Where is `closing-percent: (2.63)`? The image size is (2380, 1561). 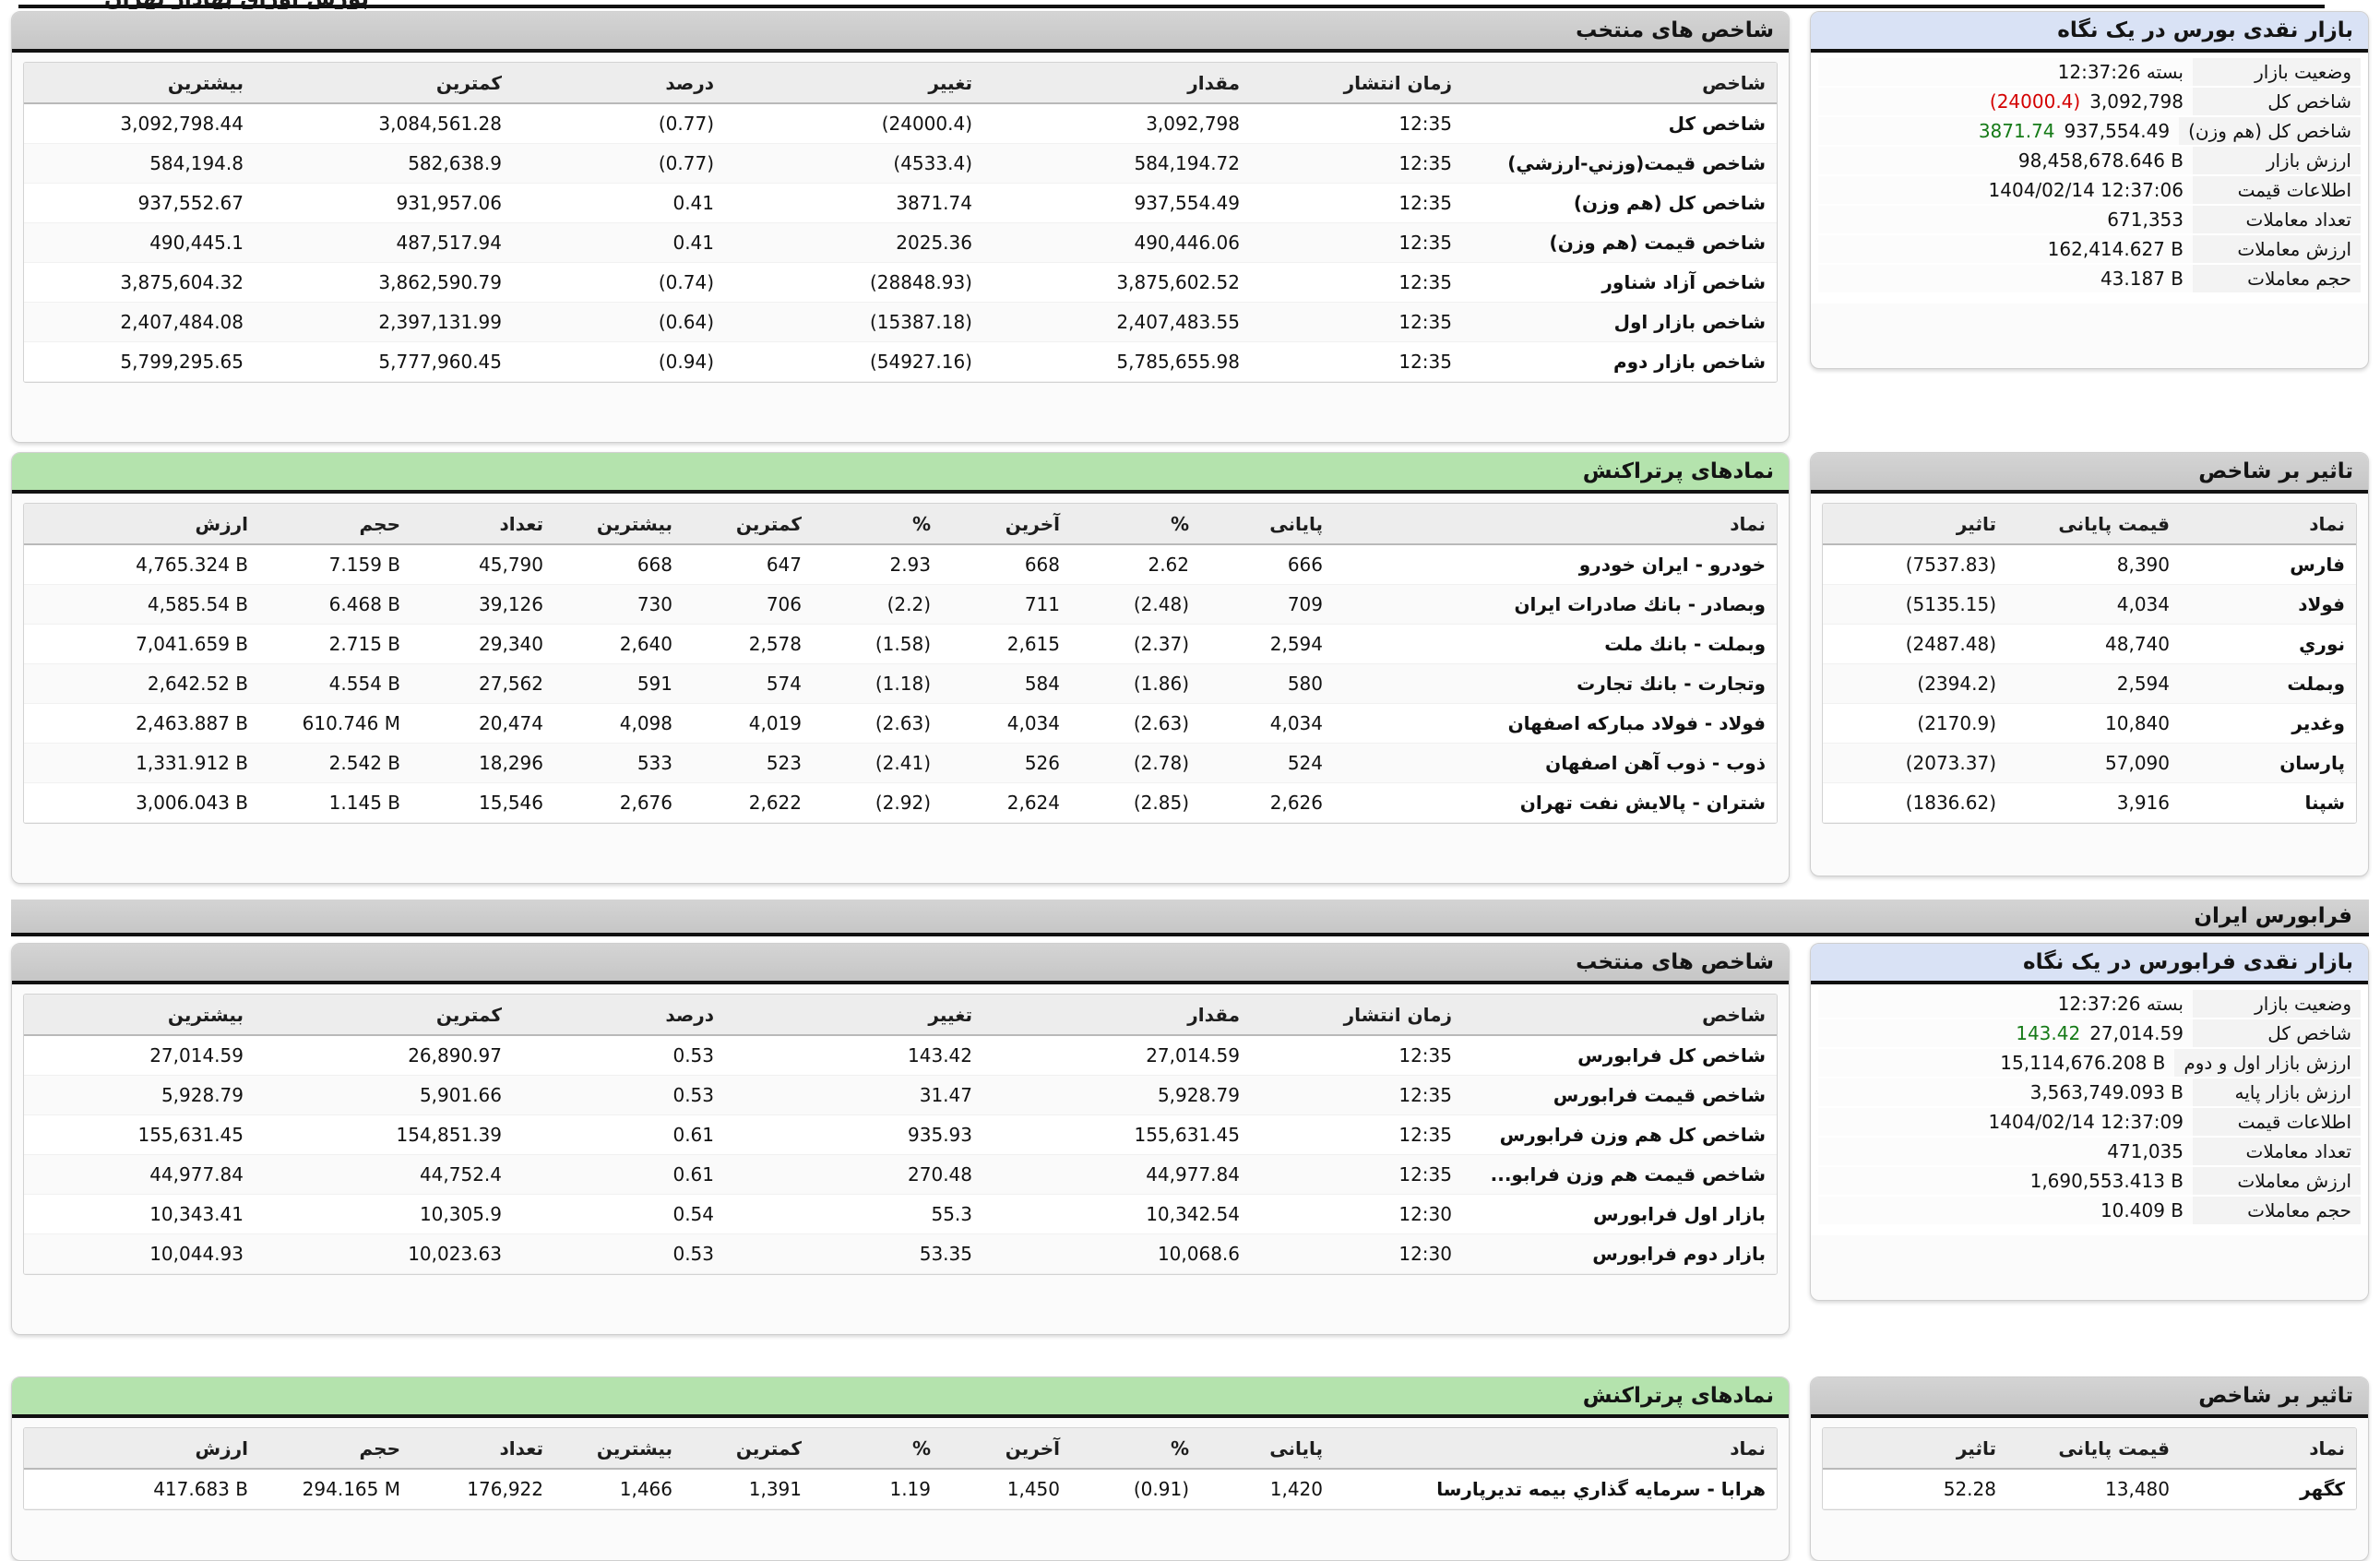
closing-percent: (2.63) is located at coordinates (1135, 723).